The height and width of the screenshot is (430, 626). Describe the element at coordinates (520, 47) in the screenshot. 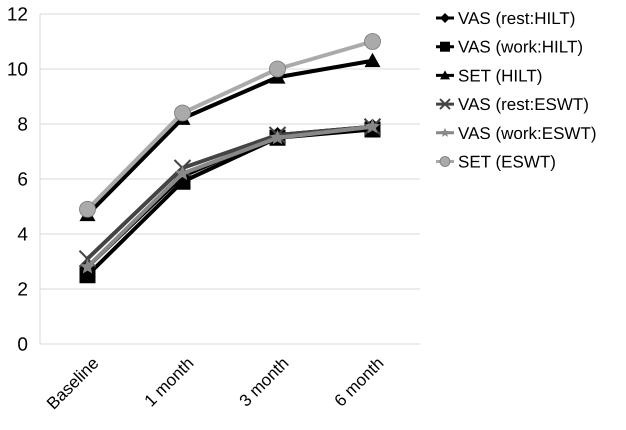

I see `legend-label: VAS (work:HILT)` at that location.